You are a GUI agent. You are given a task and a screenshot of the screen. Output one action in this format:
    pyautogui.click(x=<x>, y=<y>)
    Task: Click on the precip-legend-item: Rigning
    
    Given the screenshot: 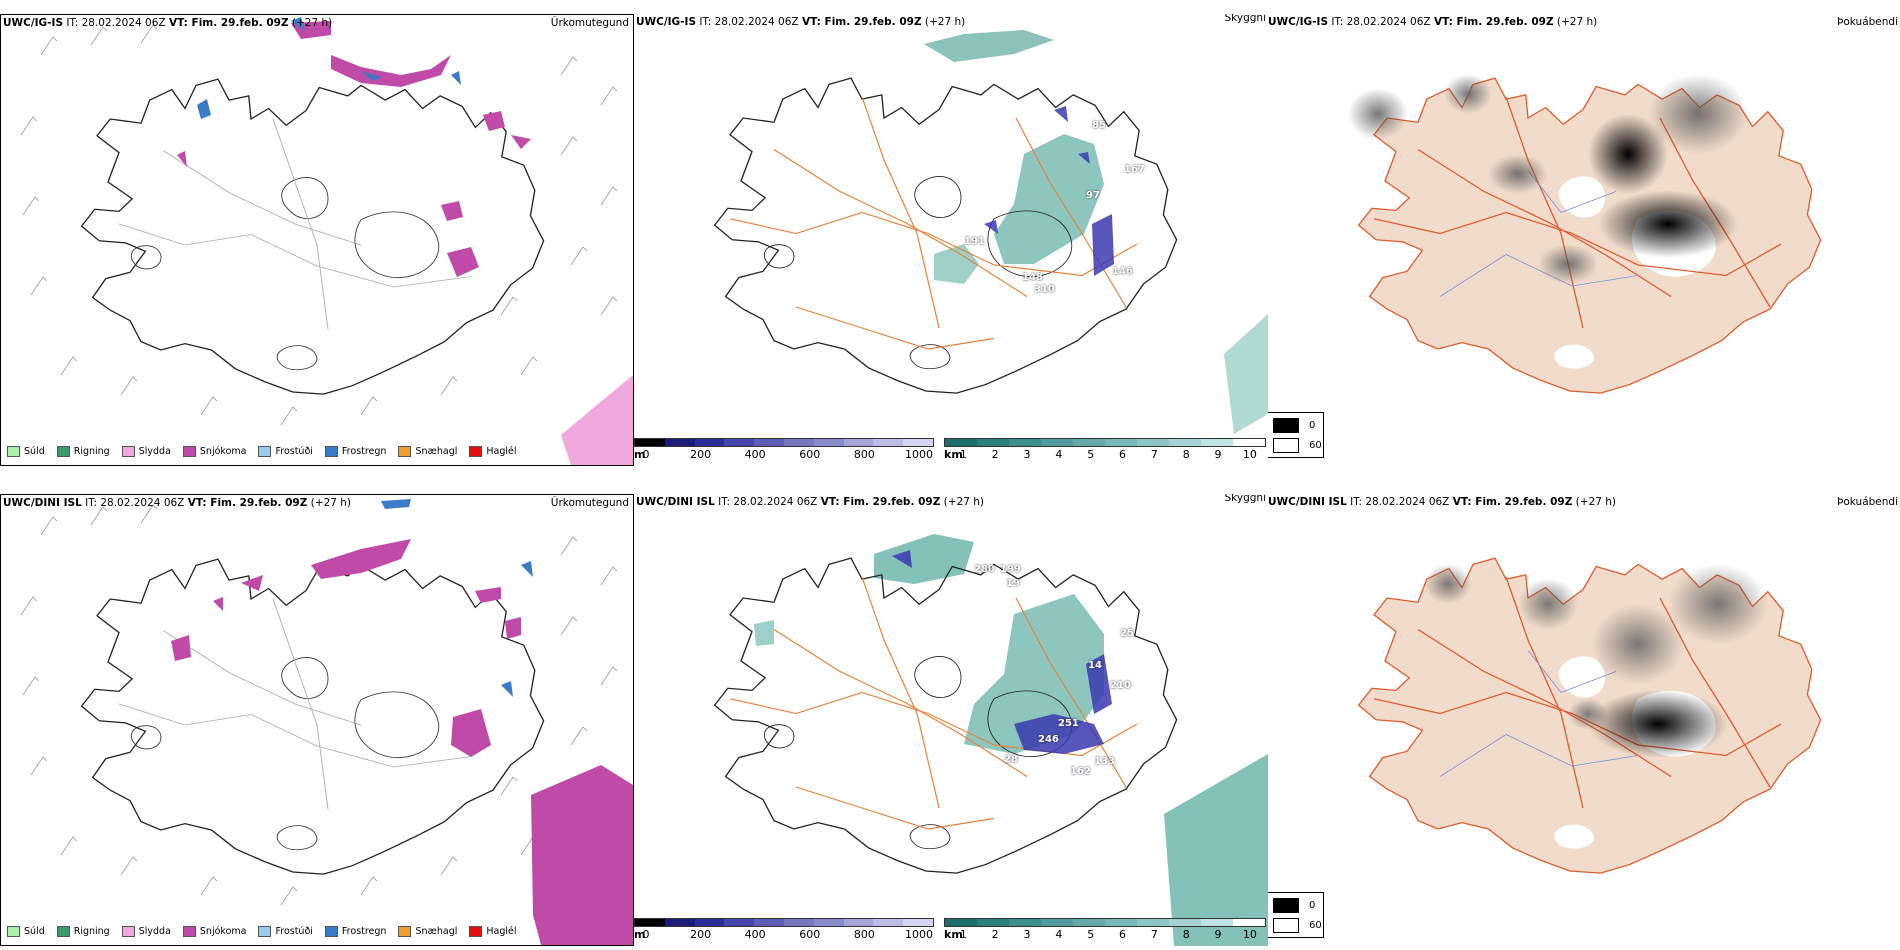 What is the action you would take?
    pyautogui.click(x=83, y=931)
    